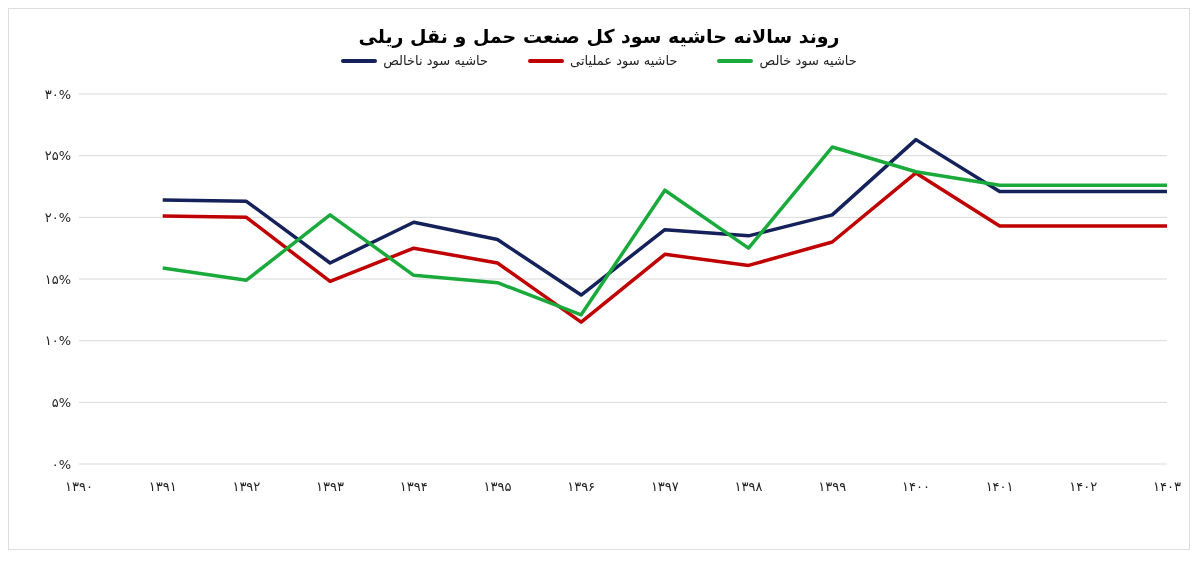 The height and width of the screenshot is (561, 1200). I want to click on x-tick-label: ۱۳۹۶, so click(581, 487).